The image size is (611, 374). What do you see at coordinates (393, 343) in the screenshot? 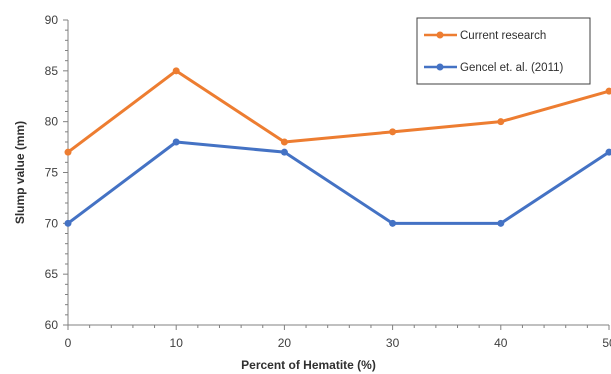
I see `x-tick-label: 30` at bounding box center [393, 343].